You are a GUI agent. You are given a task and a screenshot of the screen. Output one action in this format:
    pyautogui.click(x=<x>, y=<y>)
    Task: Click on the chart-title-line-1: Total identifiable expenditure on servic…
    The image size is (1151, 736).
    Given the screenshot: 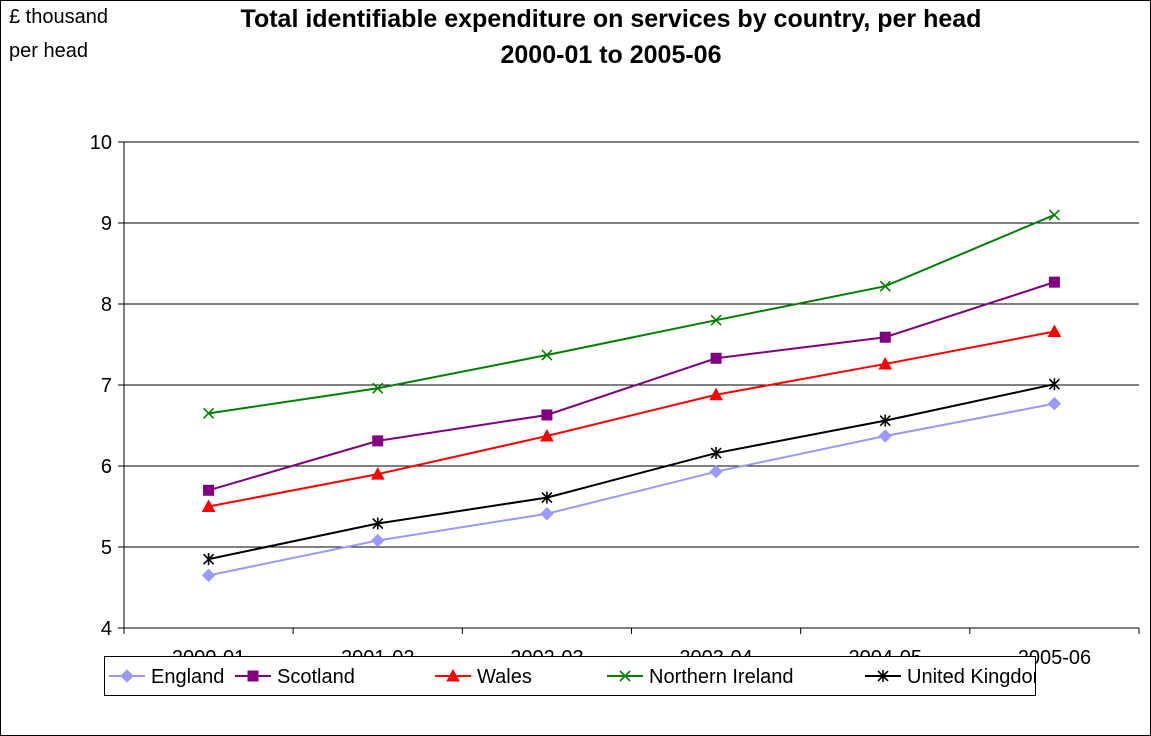 What is the action you would take?
    pyautogui.click(x=611, y=19)
    